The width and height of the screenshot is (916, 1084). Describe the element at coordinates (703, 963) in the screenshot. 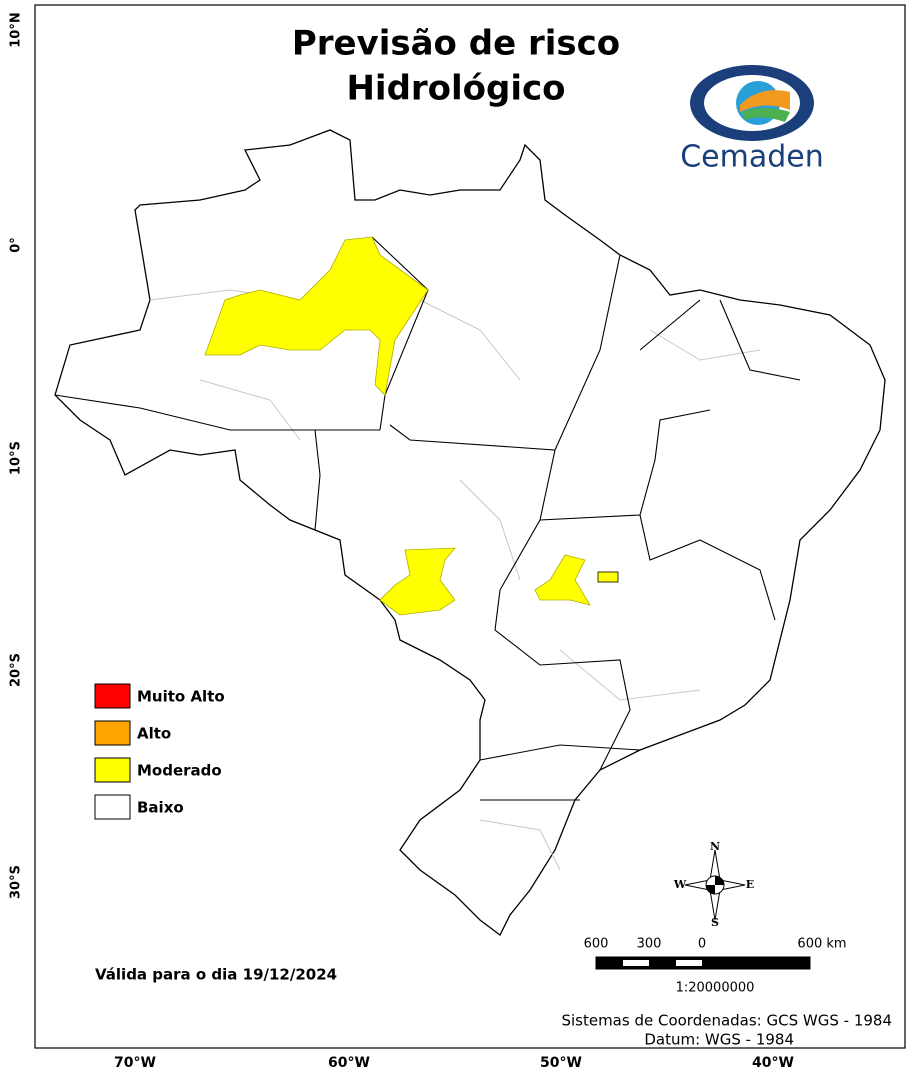

I see `scale-bar` at that location.